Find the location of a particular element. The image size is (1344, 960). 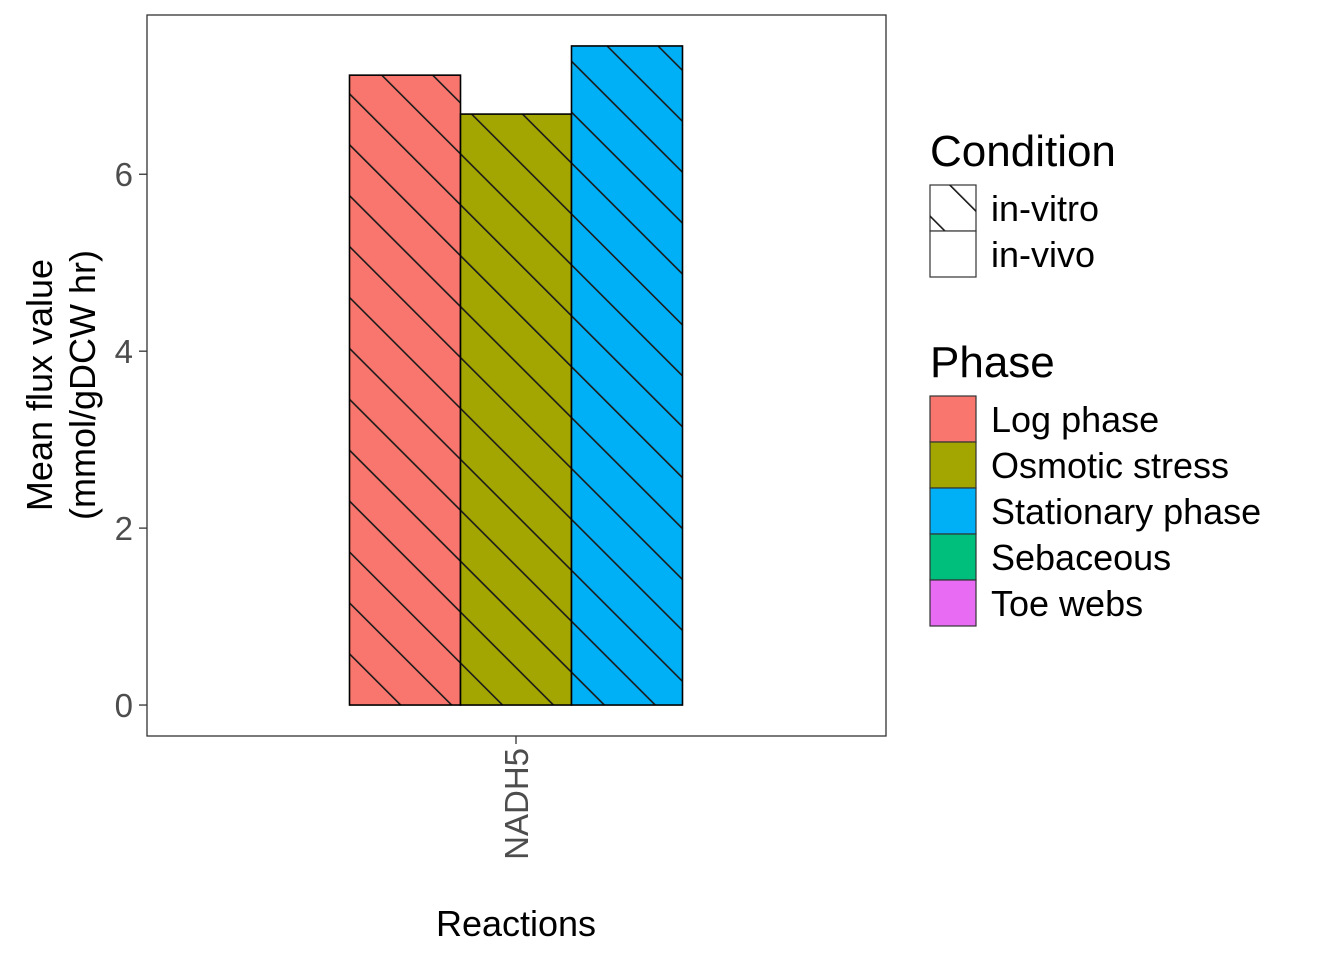

y-axis-title: Mean flux value (mmol/gDCW hr) is located at coordinates (61, 385).